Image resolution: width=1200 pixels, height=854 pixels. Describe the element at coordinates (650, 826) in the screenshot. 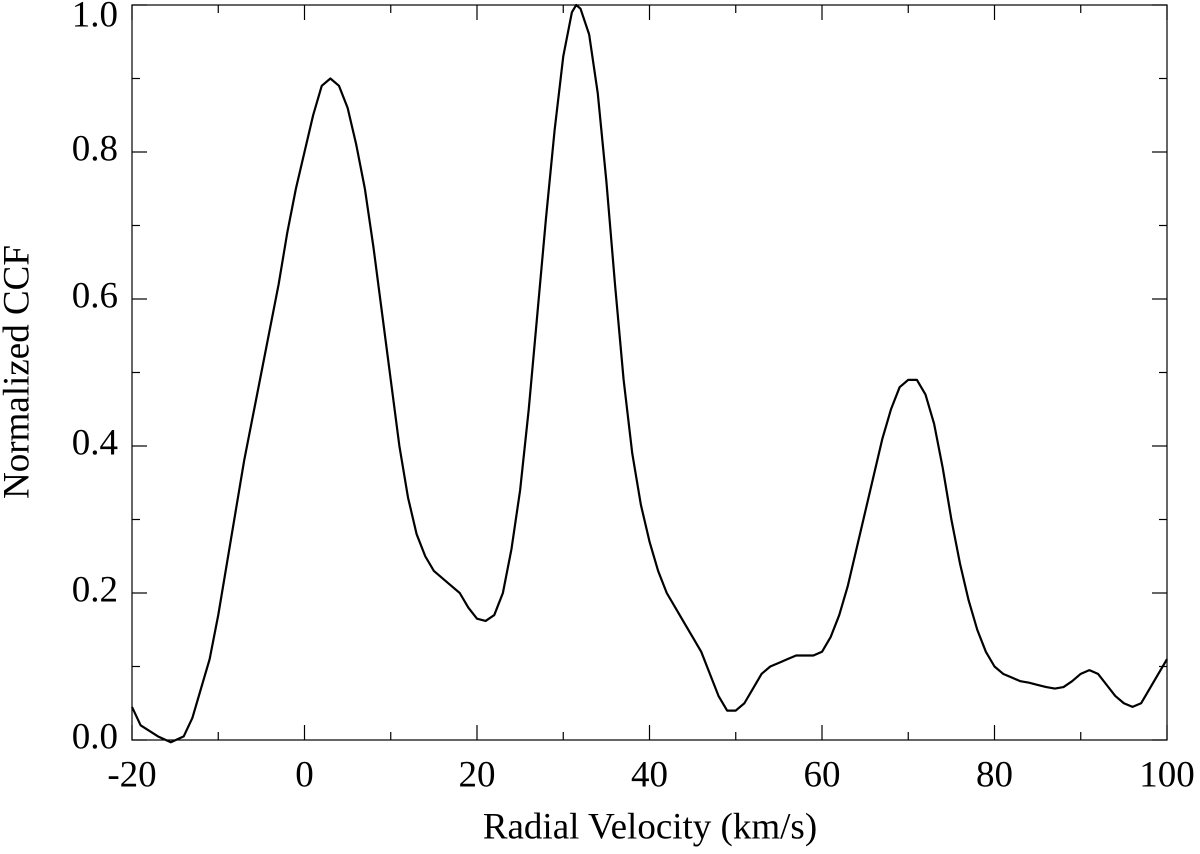

I see `x-axis-label: Radial Velocity (km/s)` at that location.